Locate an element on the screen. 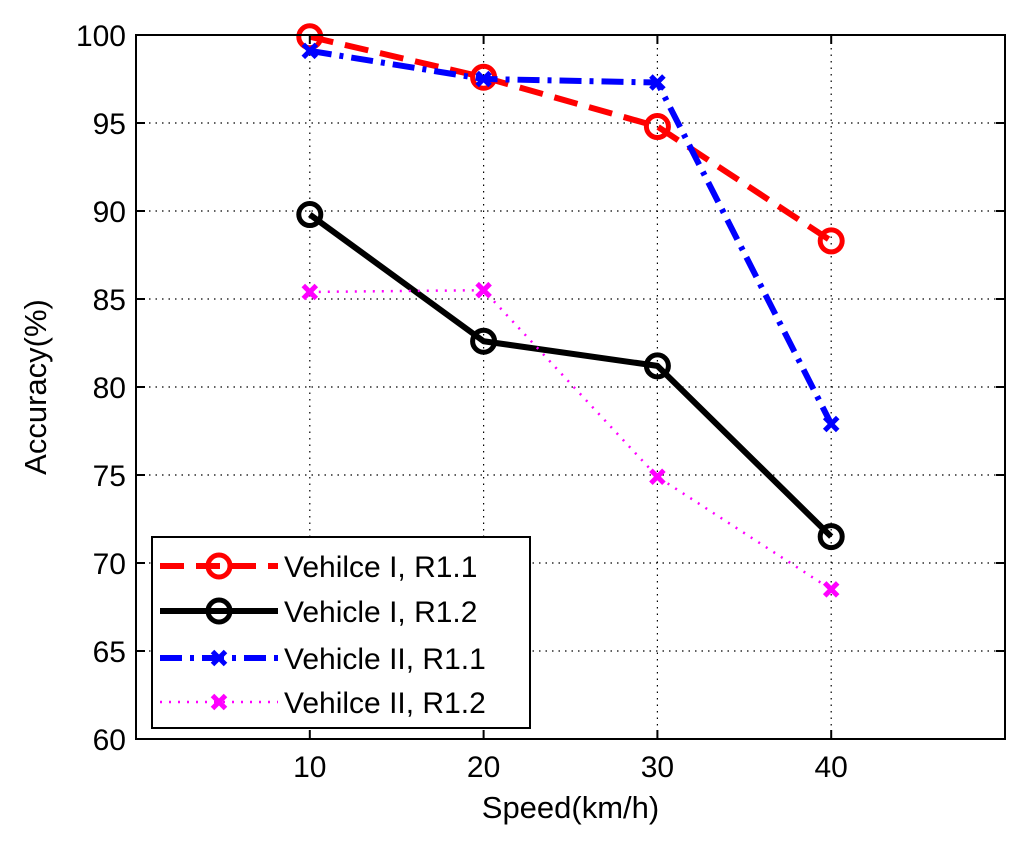  y-tick-label: 80 is located at coordinates (109, 388).